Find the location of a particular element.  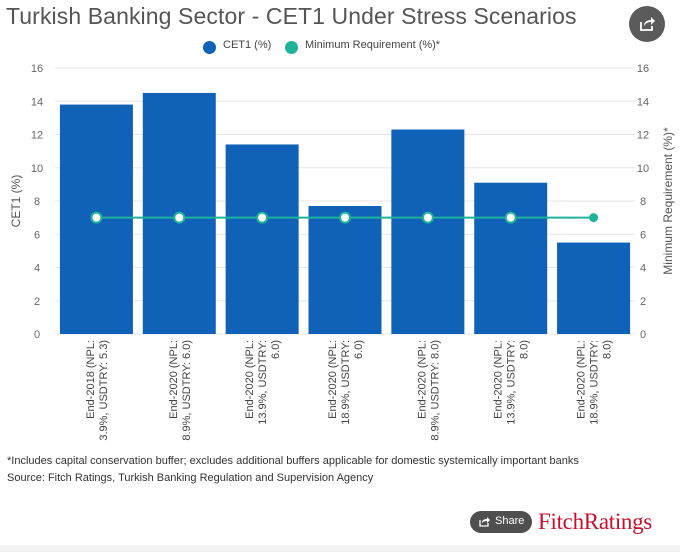

x-tick-label-line: End-2018 (NPL: is located at coordinates (91, 379).